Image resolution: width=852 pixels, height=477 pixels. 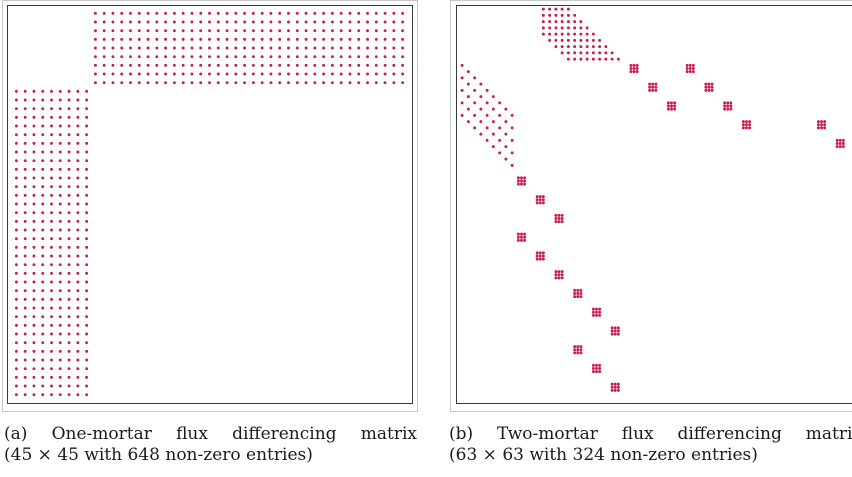 I want to click on caption-a-line1: (a) One-mortar flux differencing matrix, so click(x=210, y=434).